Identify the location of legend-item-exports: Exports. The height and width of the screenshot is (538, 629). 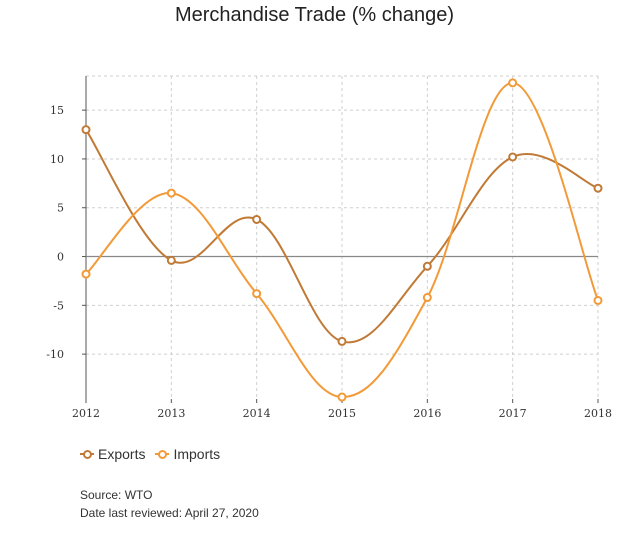
(112, 454).